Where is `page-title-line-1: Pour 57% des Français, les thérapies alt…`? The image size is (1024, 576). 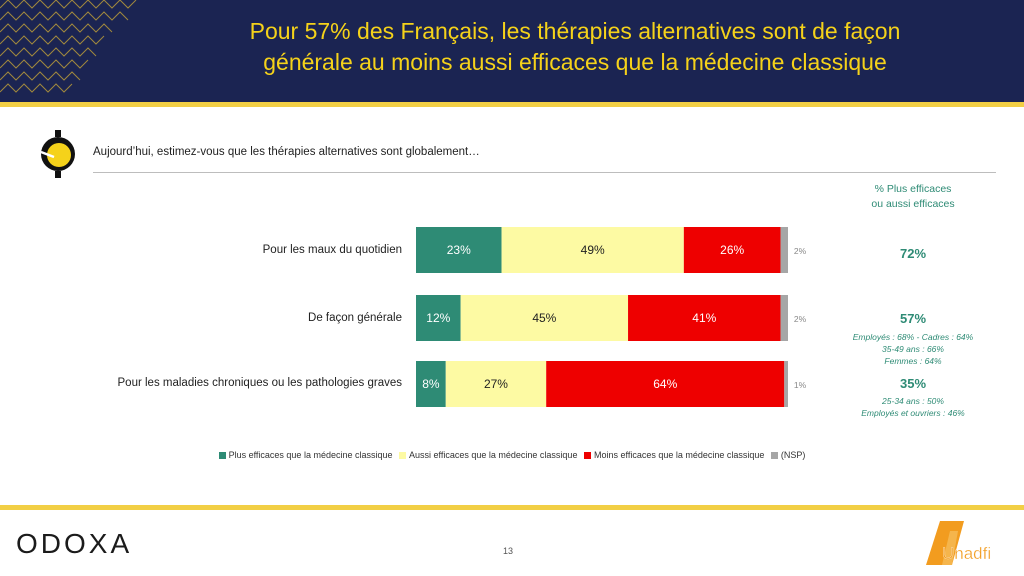 page-title-line-1: Pour 57% des Français, les thérapies alt… is located at coordinates (575, 31).